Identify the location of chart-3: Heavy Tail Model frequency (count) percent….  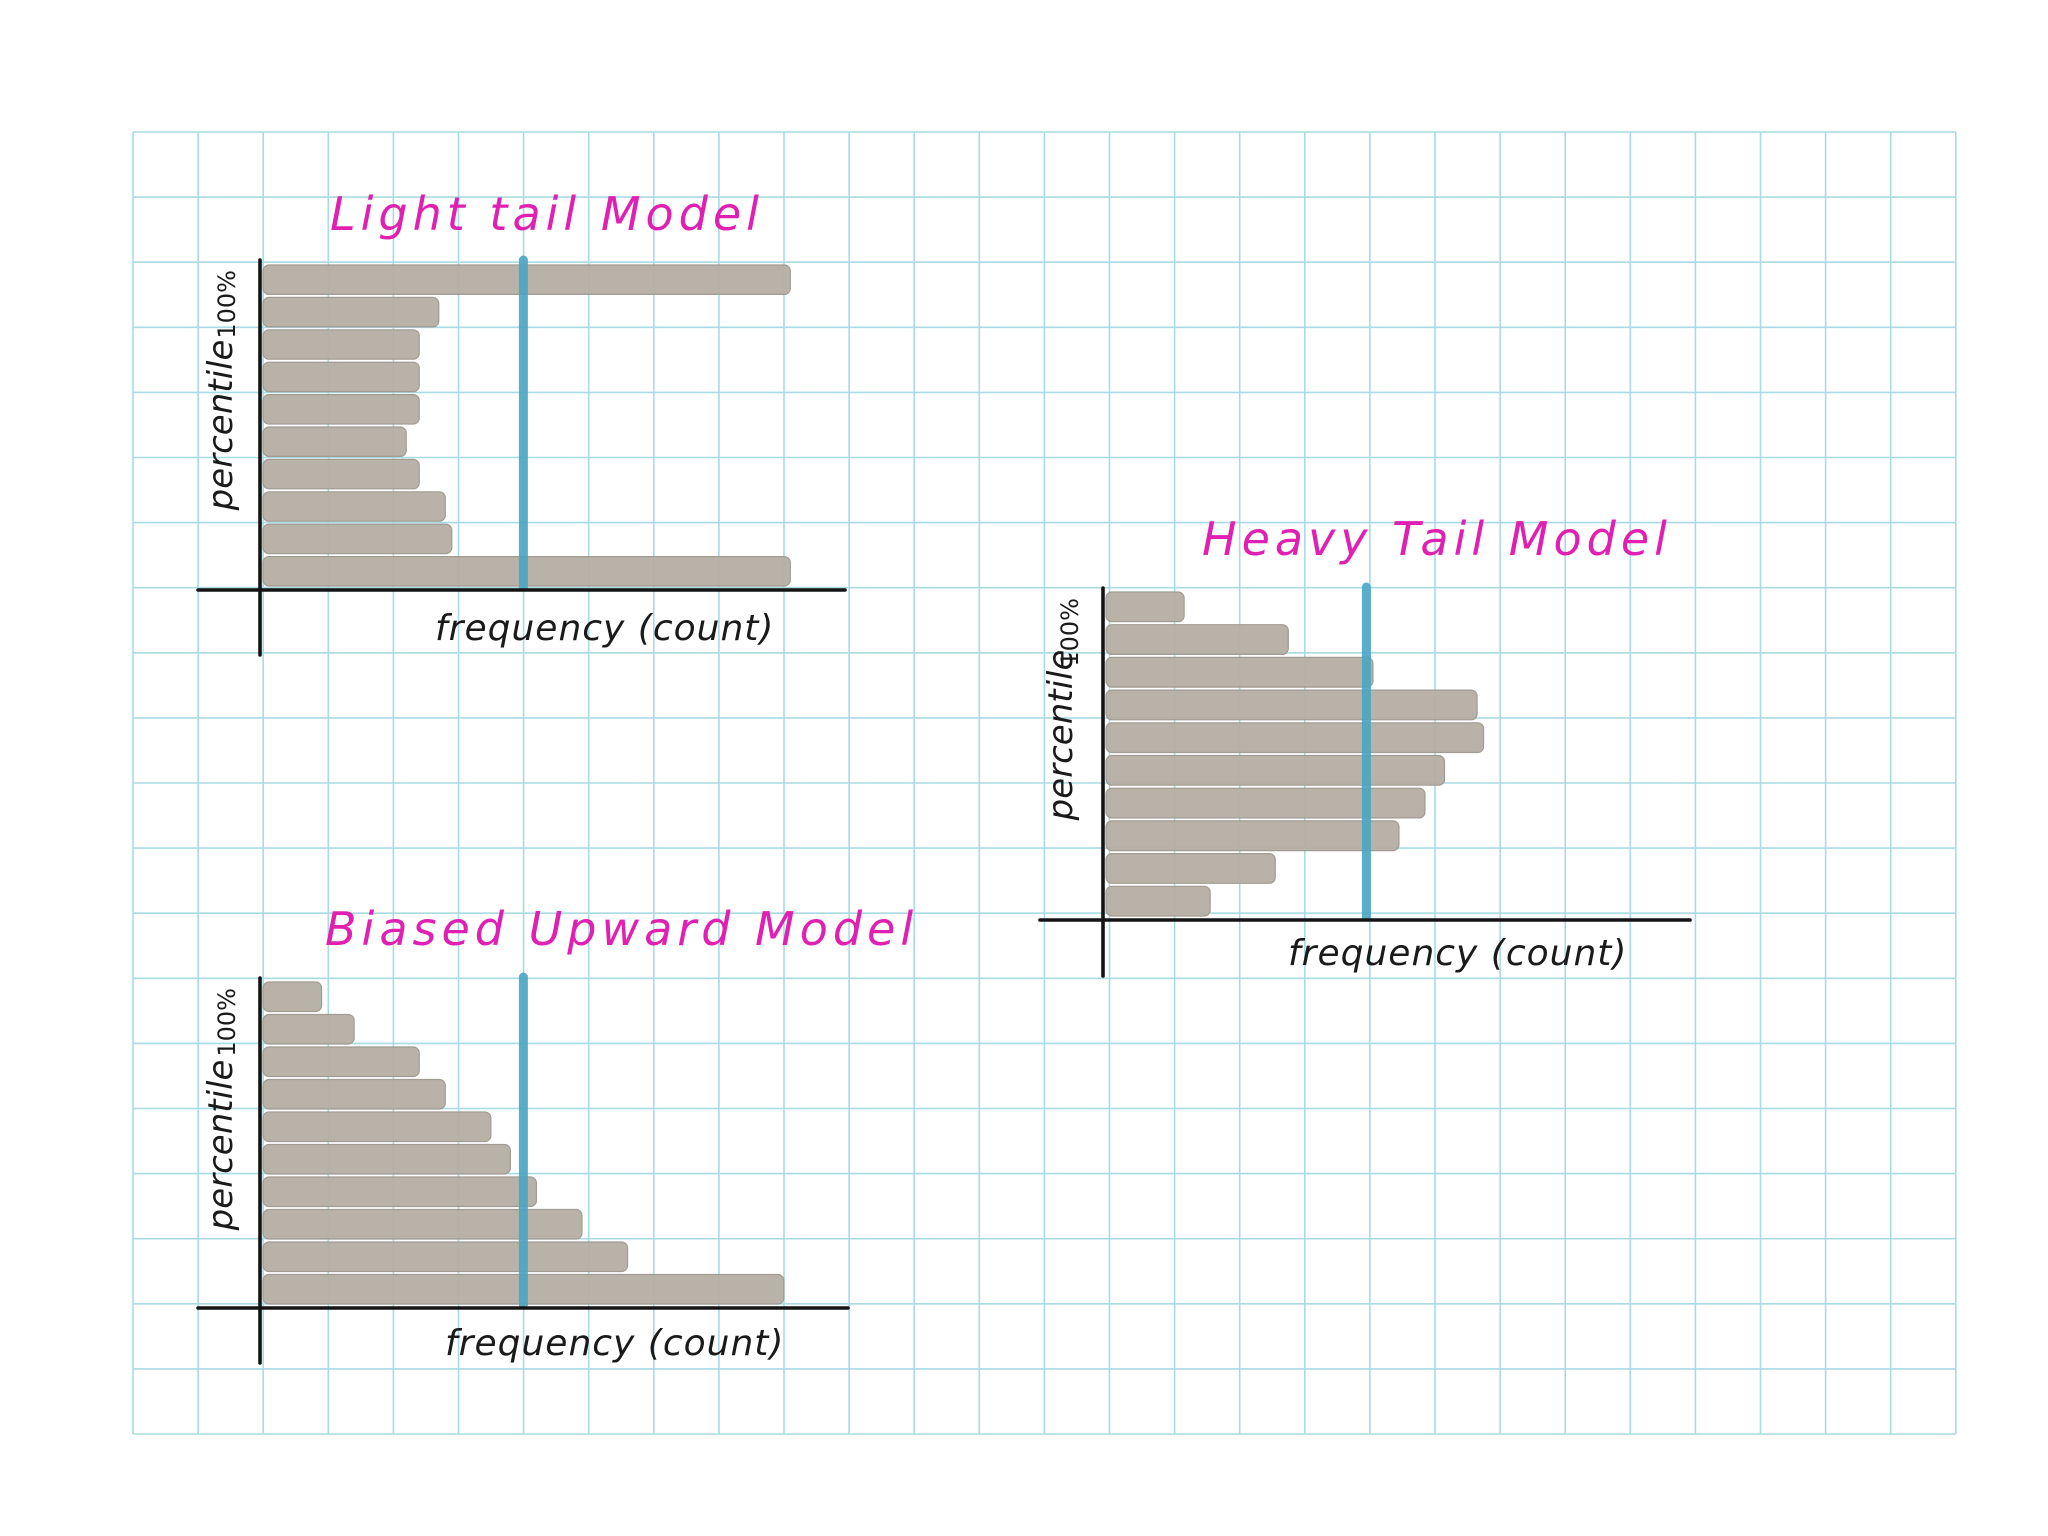
(1365, 745).